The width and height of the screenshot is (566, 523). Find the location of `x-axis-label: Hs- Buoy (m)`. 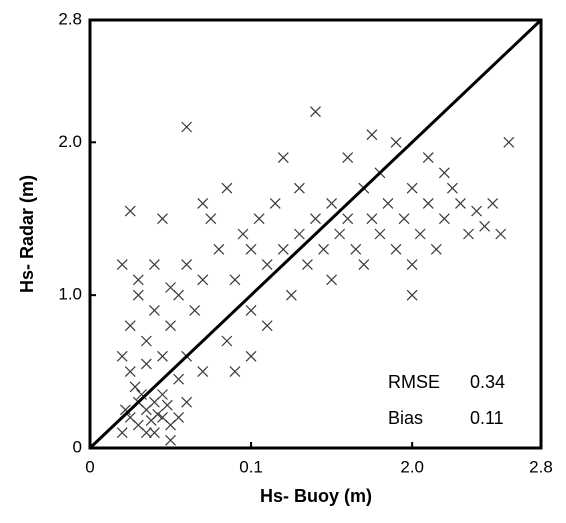

x-axis-label: Hs- Buoy (m) is located at coordinates (316, 496).